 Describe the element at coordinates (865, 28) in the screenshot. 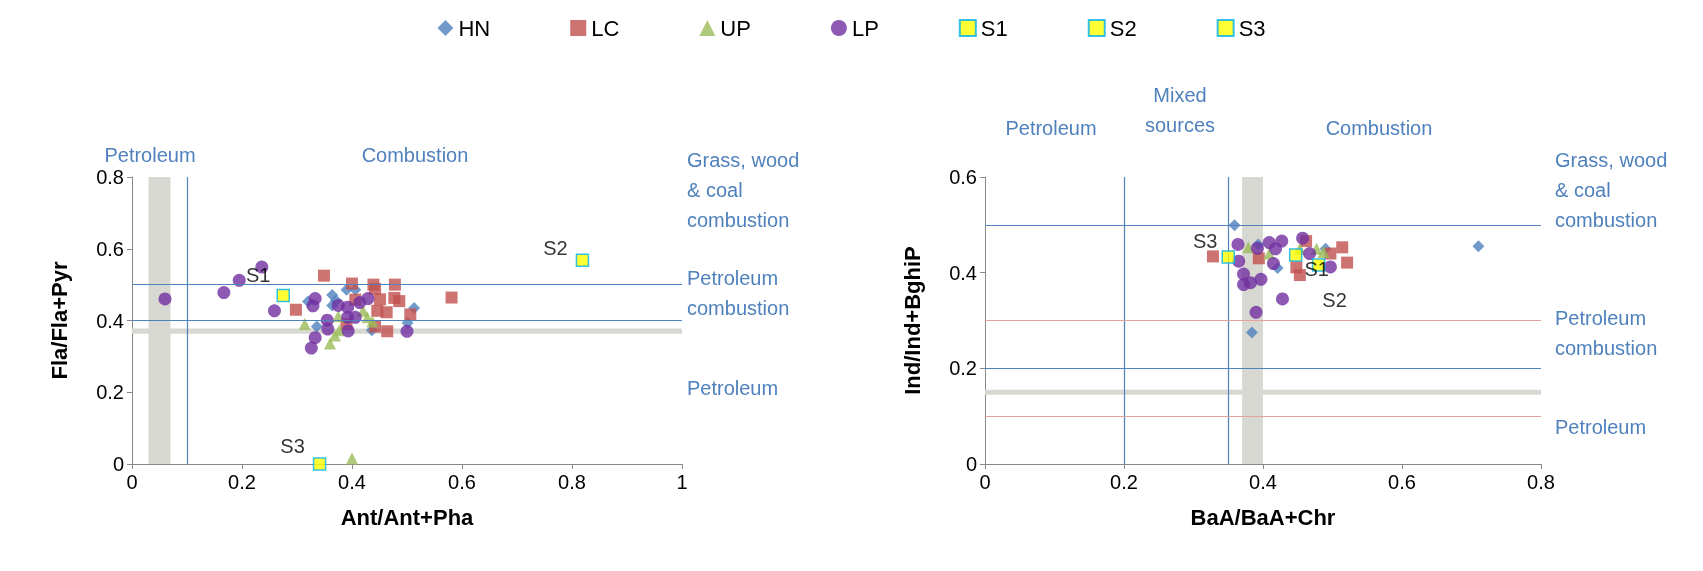

I see `legend-label: LP` at that location.